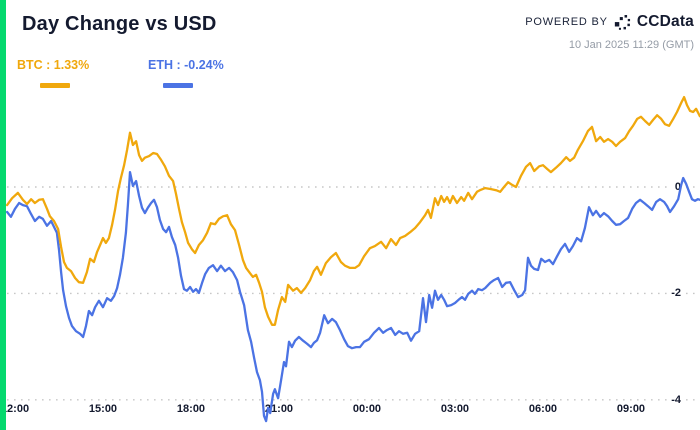 The image size is (700, 430). Describe the element at coordinates (622, 22) in the screenshot. I see `ccdata-logo-icon` at that location.